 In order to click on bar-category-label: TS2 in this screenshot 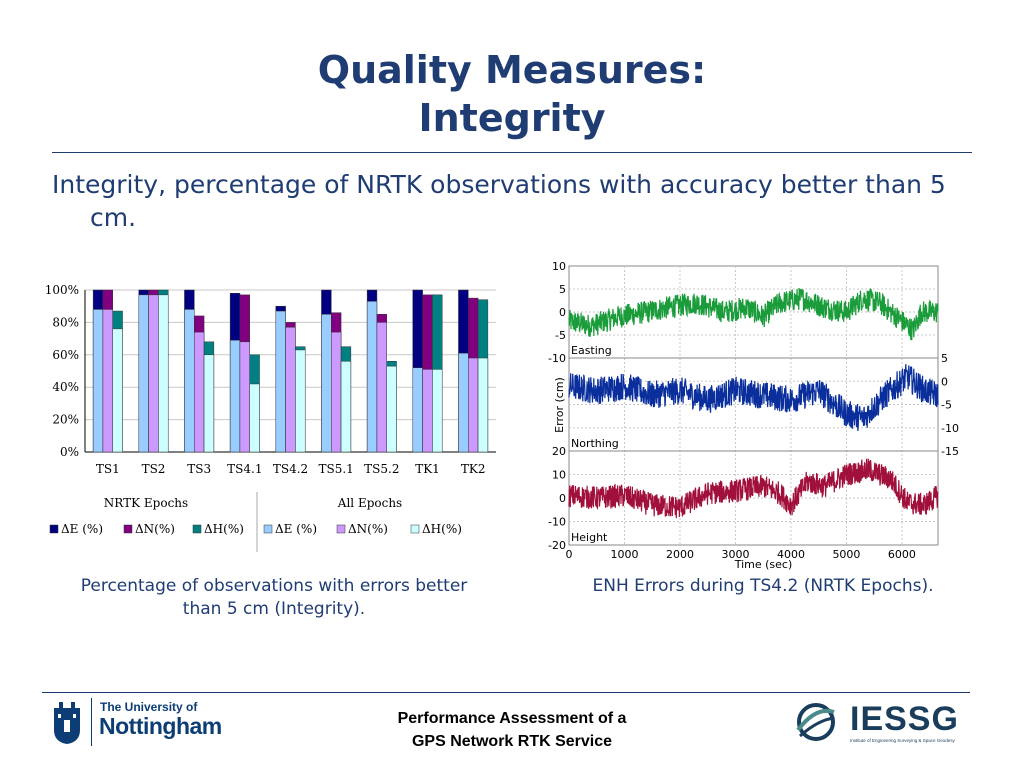, I will do `click(154, 469)`.